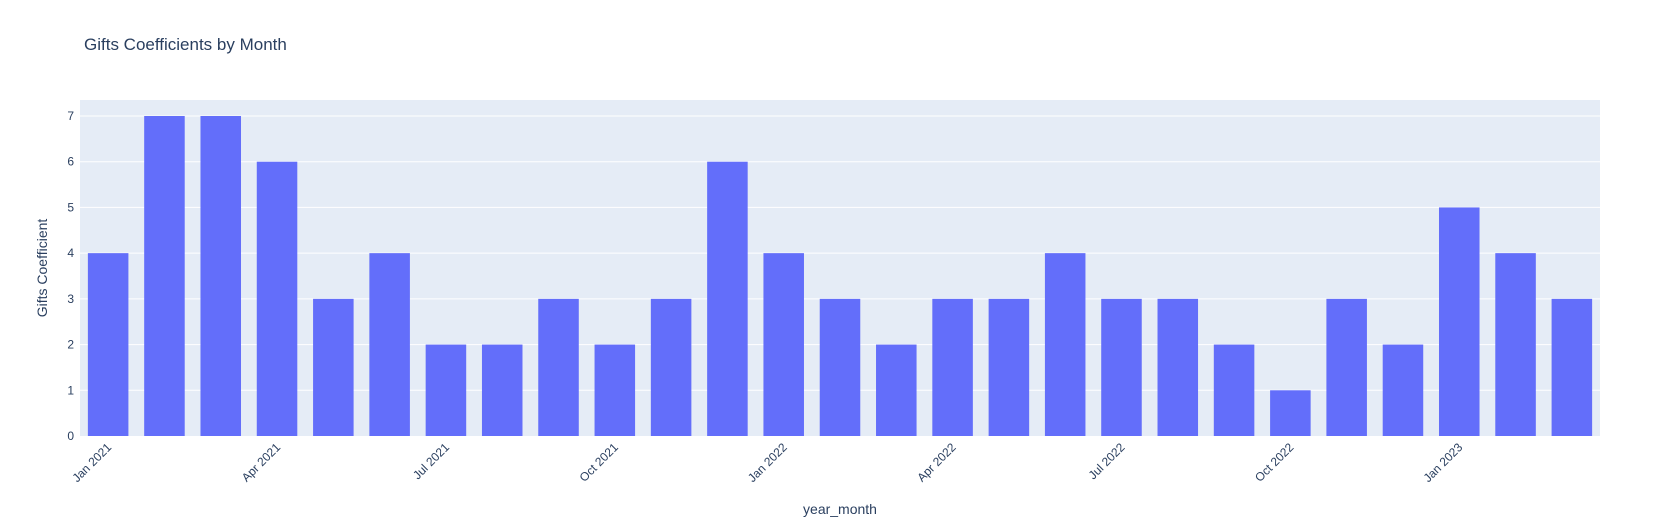 The width and height of the screenshot is (1678, 525). Describe the element at coordinates (261, 462) in the screenshot. I see `x-tick-label: Apr 2021` at that location.